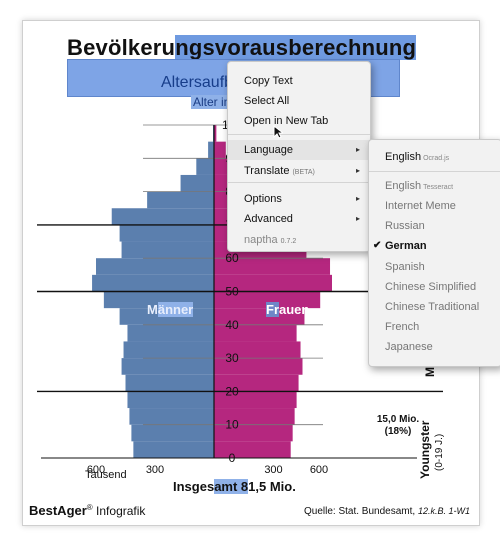 The width and height of the screenshot is (500, 545). What do you see at coordinates (268, 219) in the screenshot?
I see `context-menu-item-label: Advanced` at bounding box center [268, 219].